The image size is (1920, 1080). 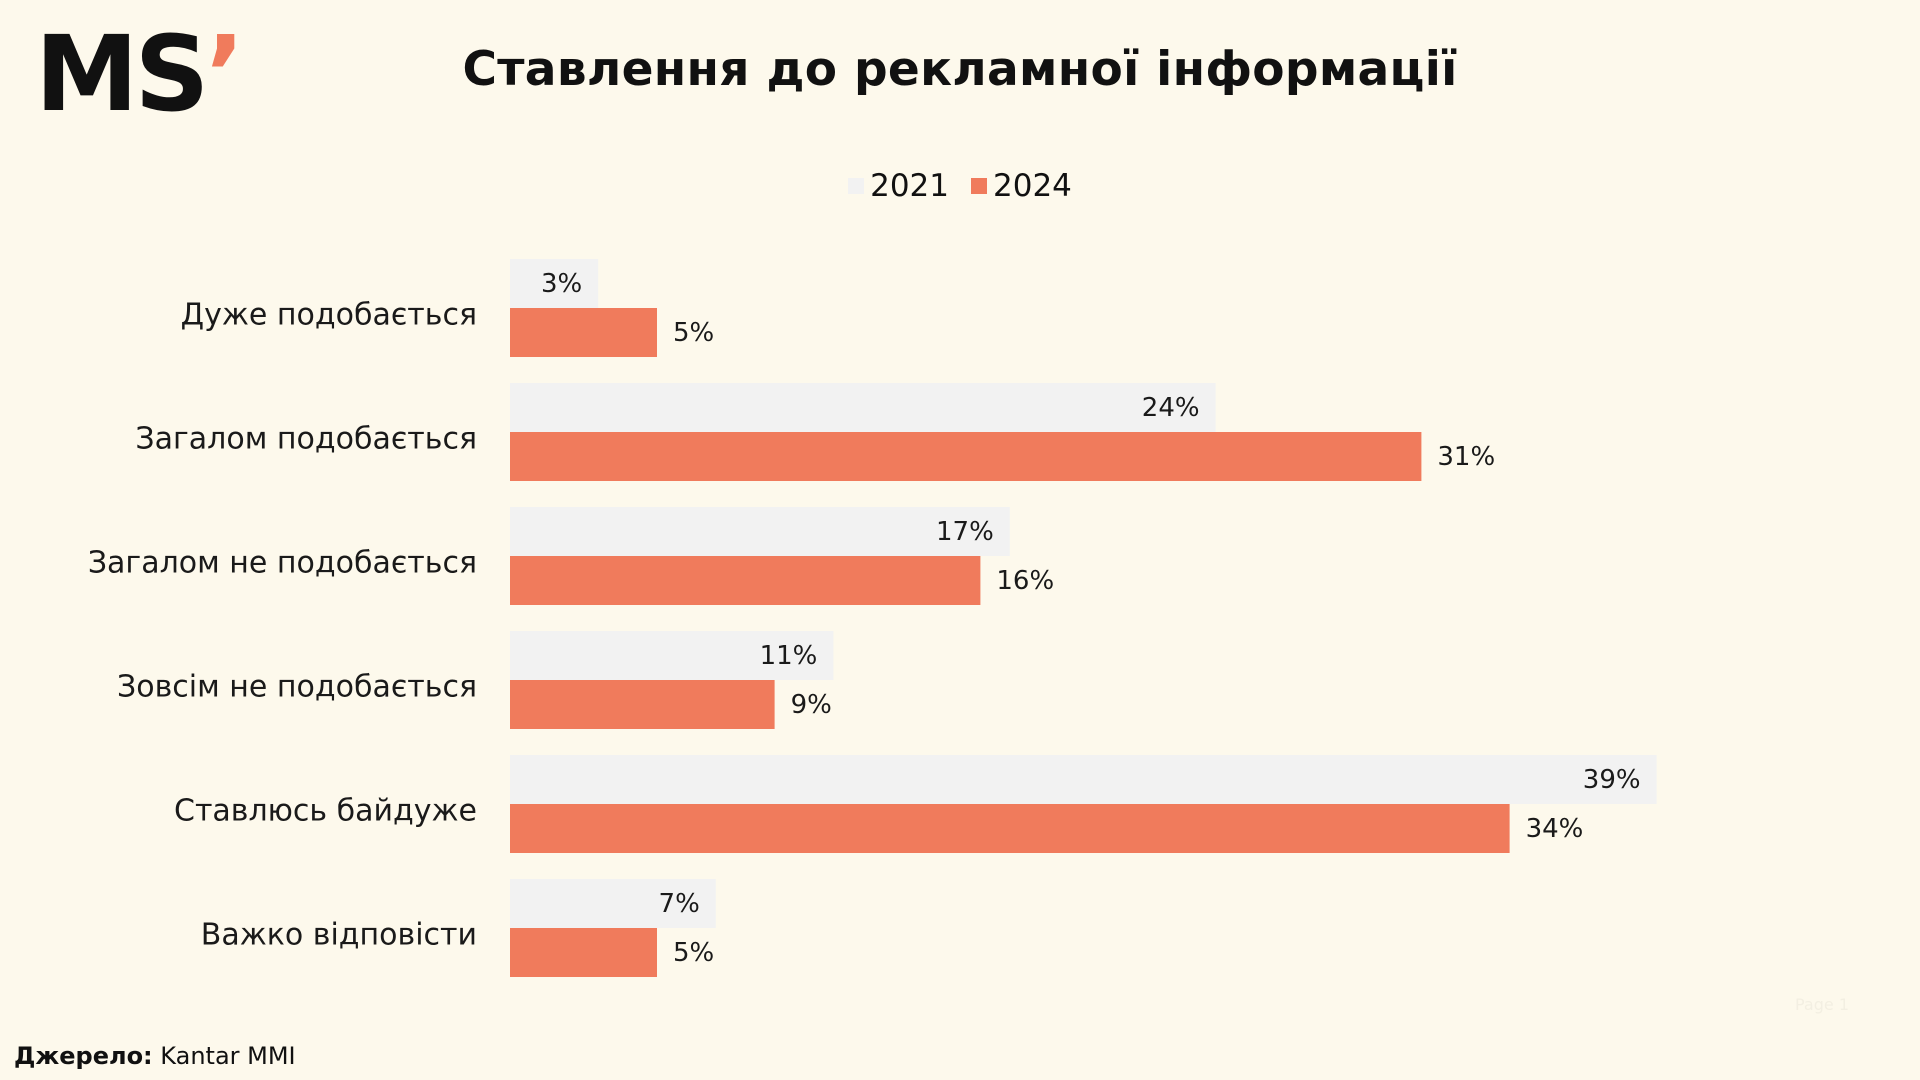 What do you see at coordinates (306, 439) in the screenshot?
I see `category-label: Загалом подобається` at bounding box center [306, 439].